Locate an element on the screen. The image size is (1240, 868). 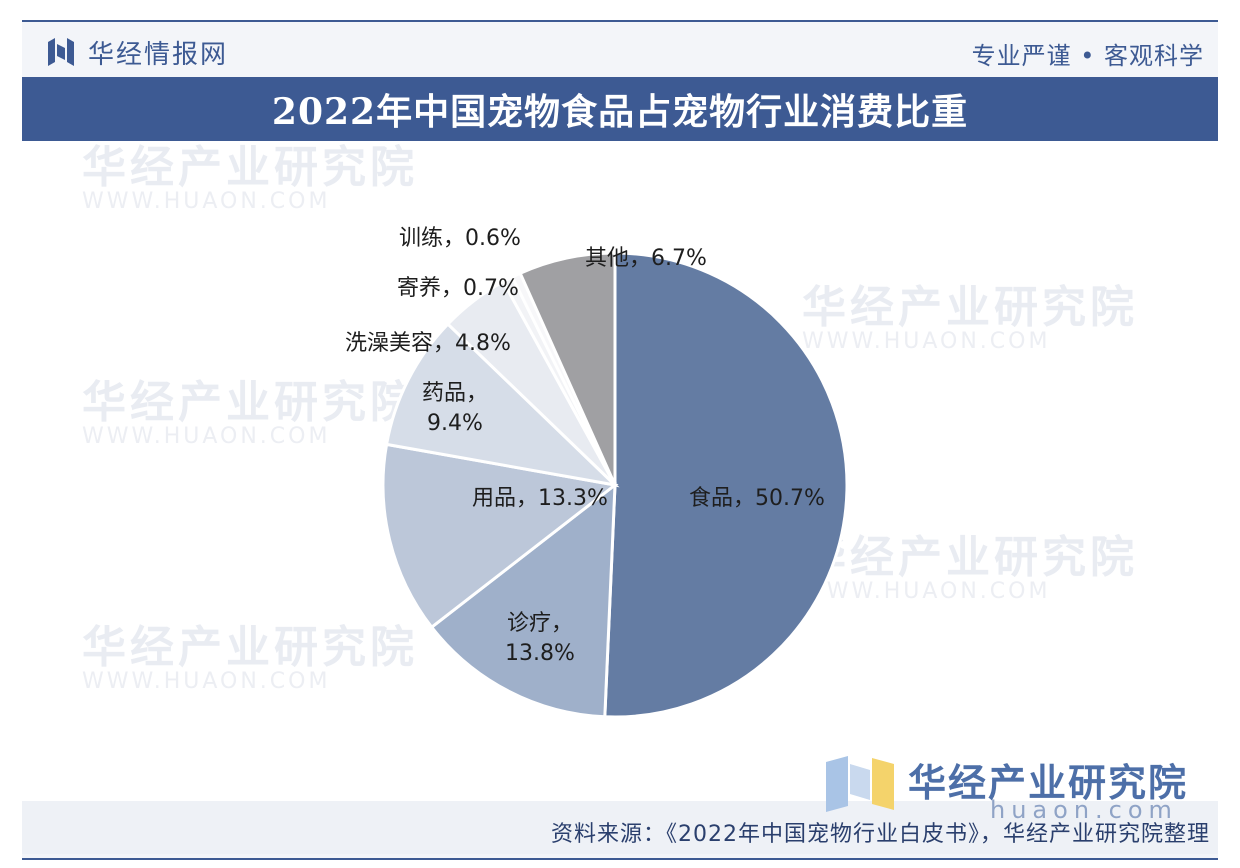
slice-label: 洗澡美容，4.8% is located at coordinates (428, 343).